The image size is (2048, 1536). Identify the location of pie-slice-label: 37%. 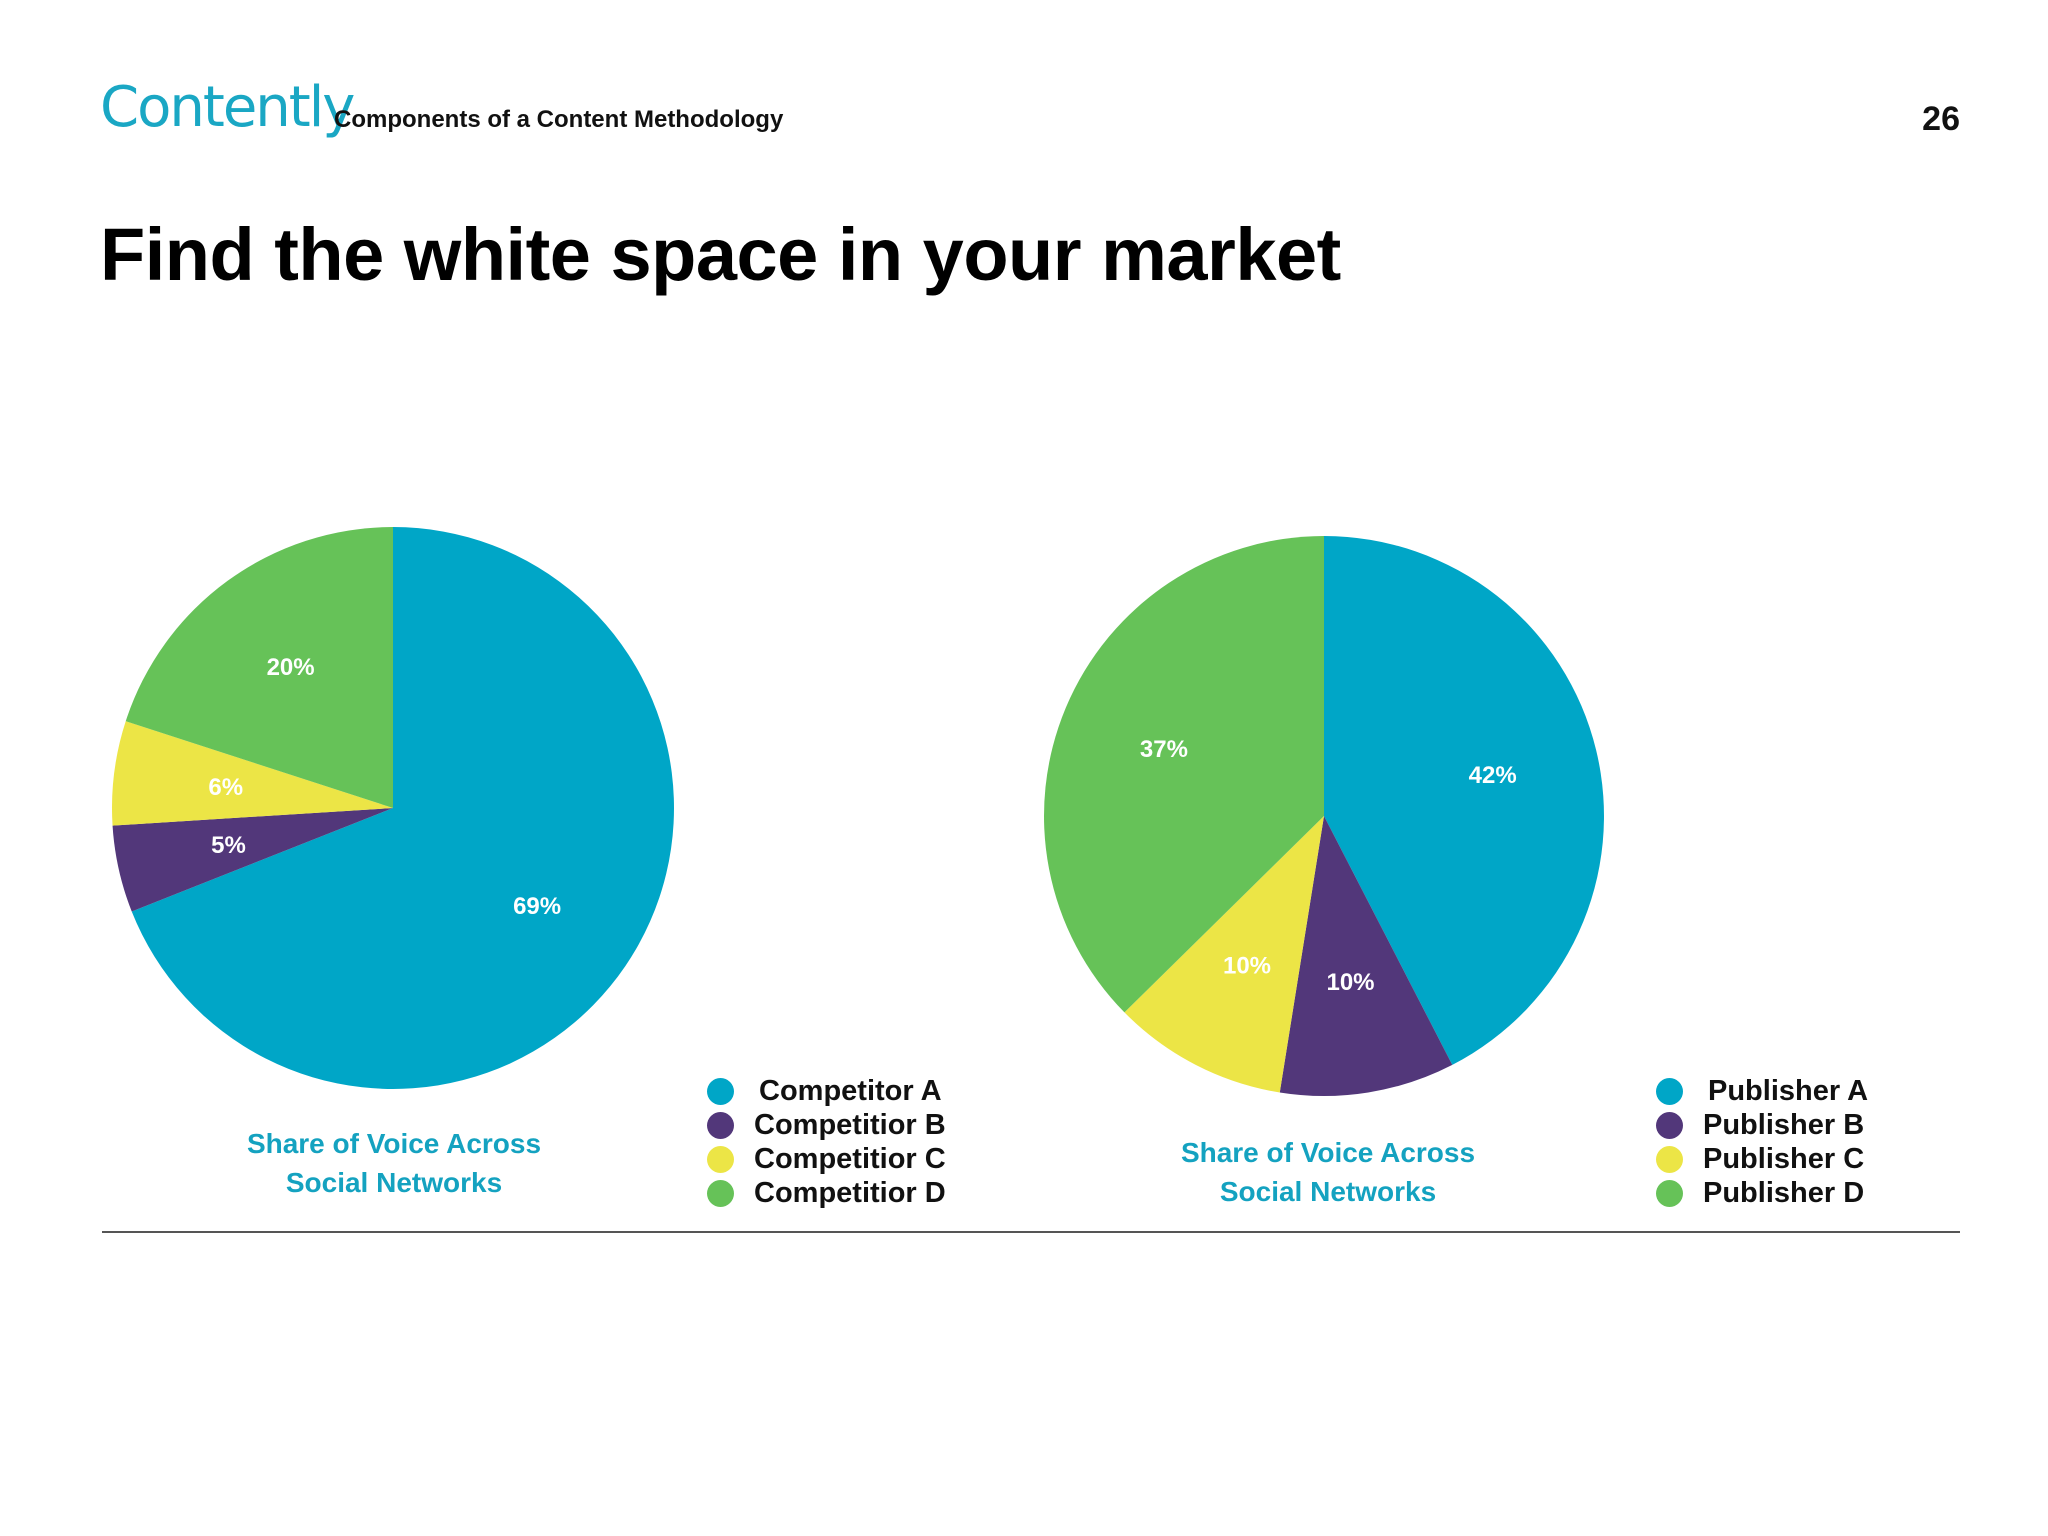
(1164, 749).